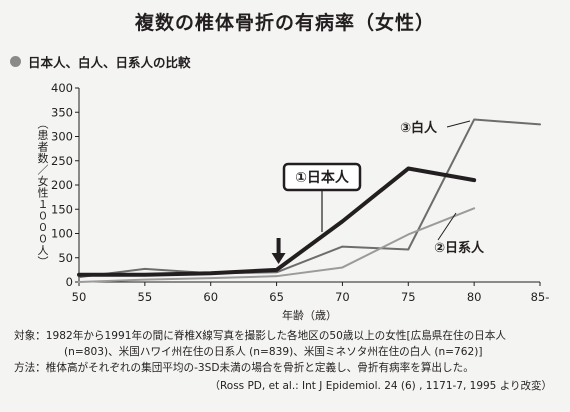 The height and width of the screenshot is (412, 570). I want to click on x-tick-label: 60, so click(210, 297).